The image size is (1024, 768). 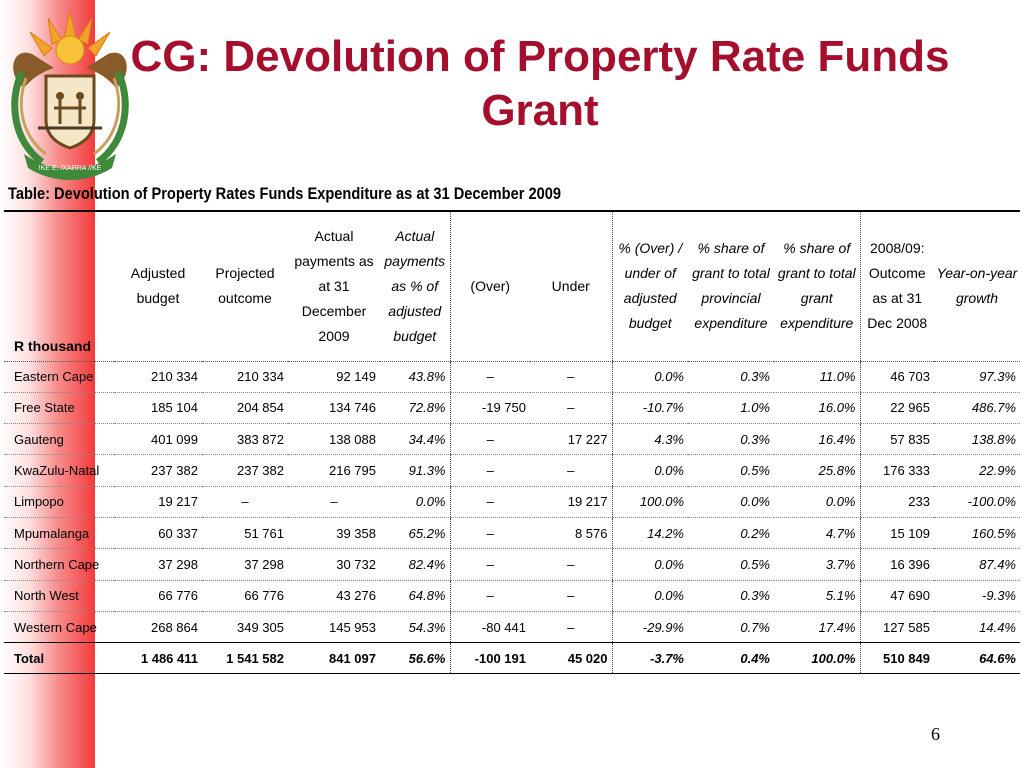 What do you see at coordinates (245, 627) in the screenshot?
I see `cell-projected-outcome: 349 305` at bounding box center [245, 627].